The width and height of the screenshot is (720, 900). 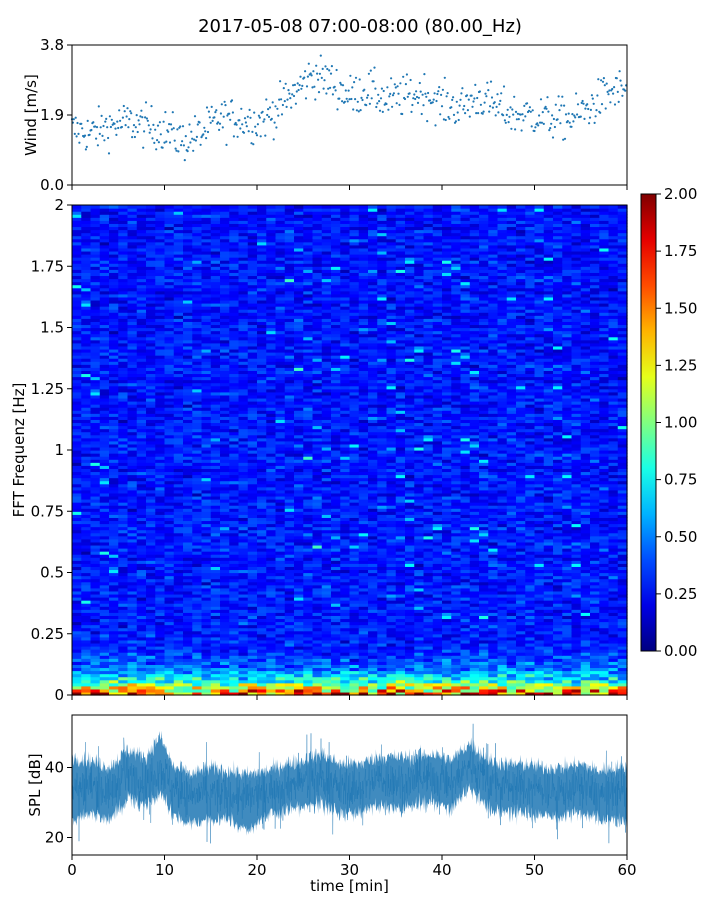 I want to click on figure-title: 2017-05-08 07:00-08:00 (80.00_Hz), so click(x=360, y=26).